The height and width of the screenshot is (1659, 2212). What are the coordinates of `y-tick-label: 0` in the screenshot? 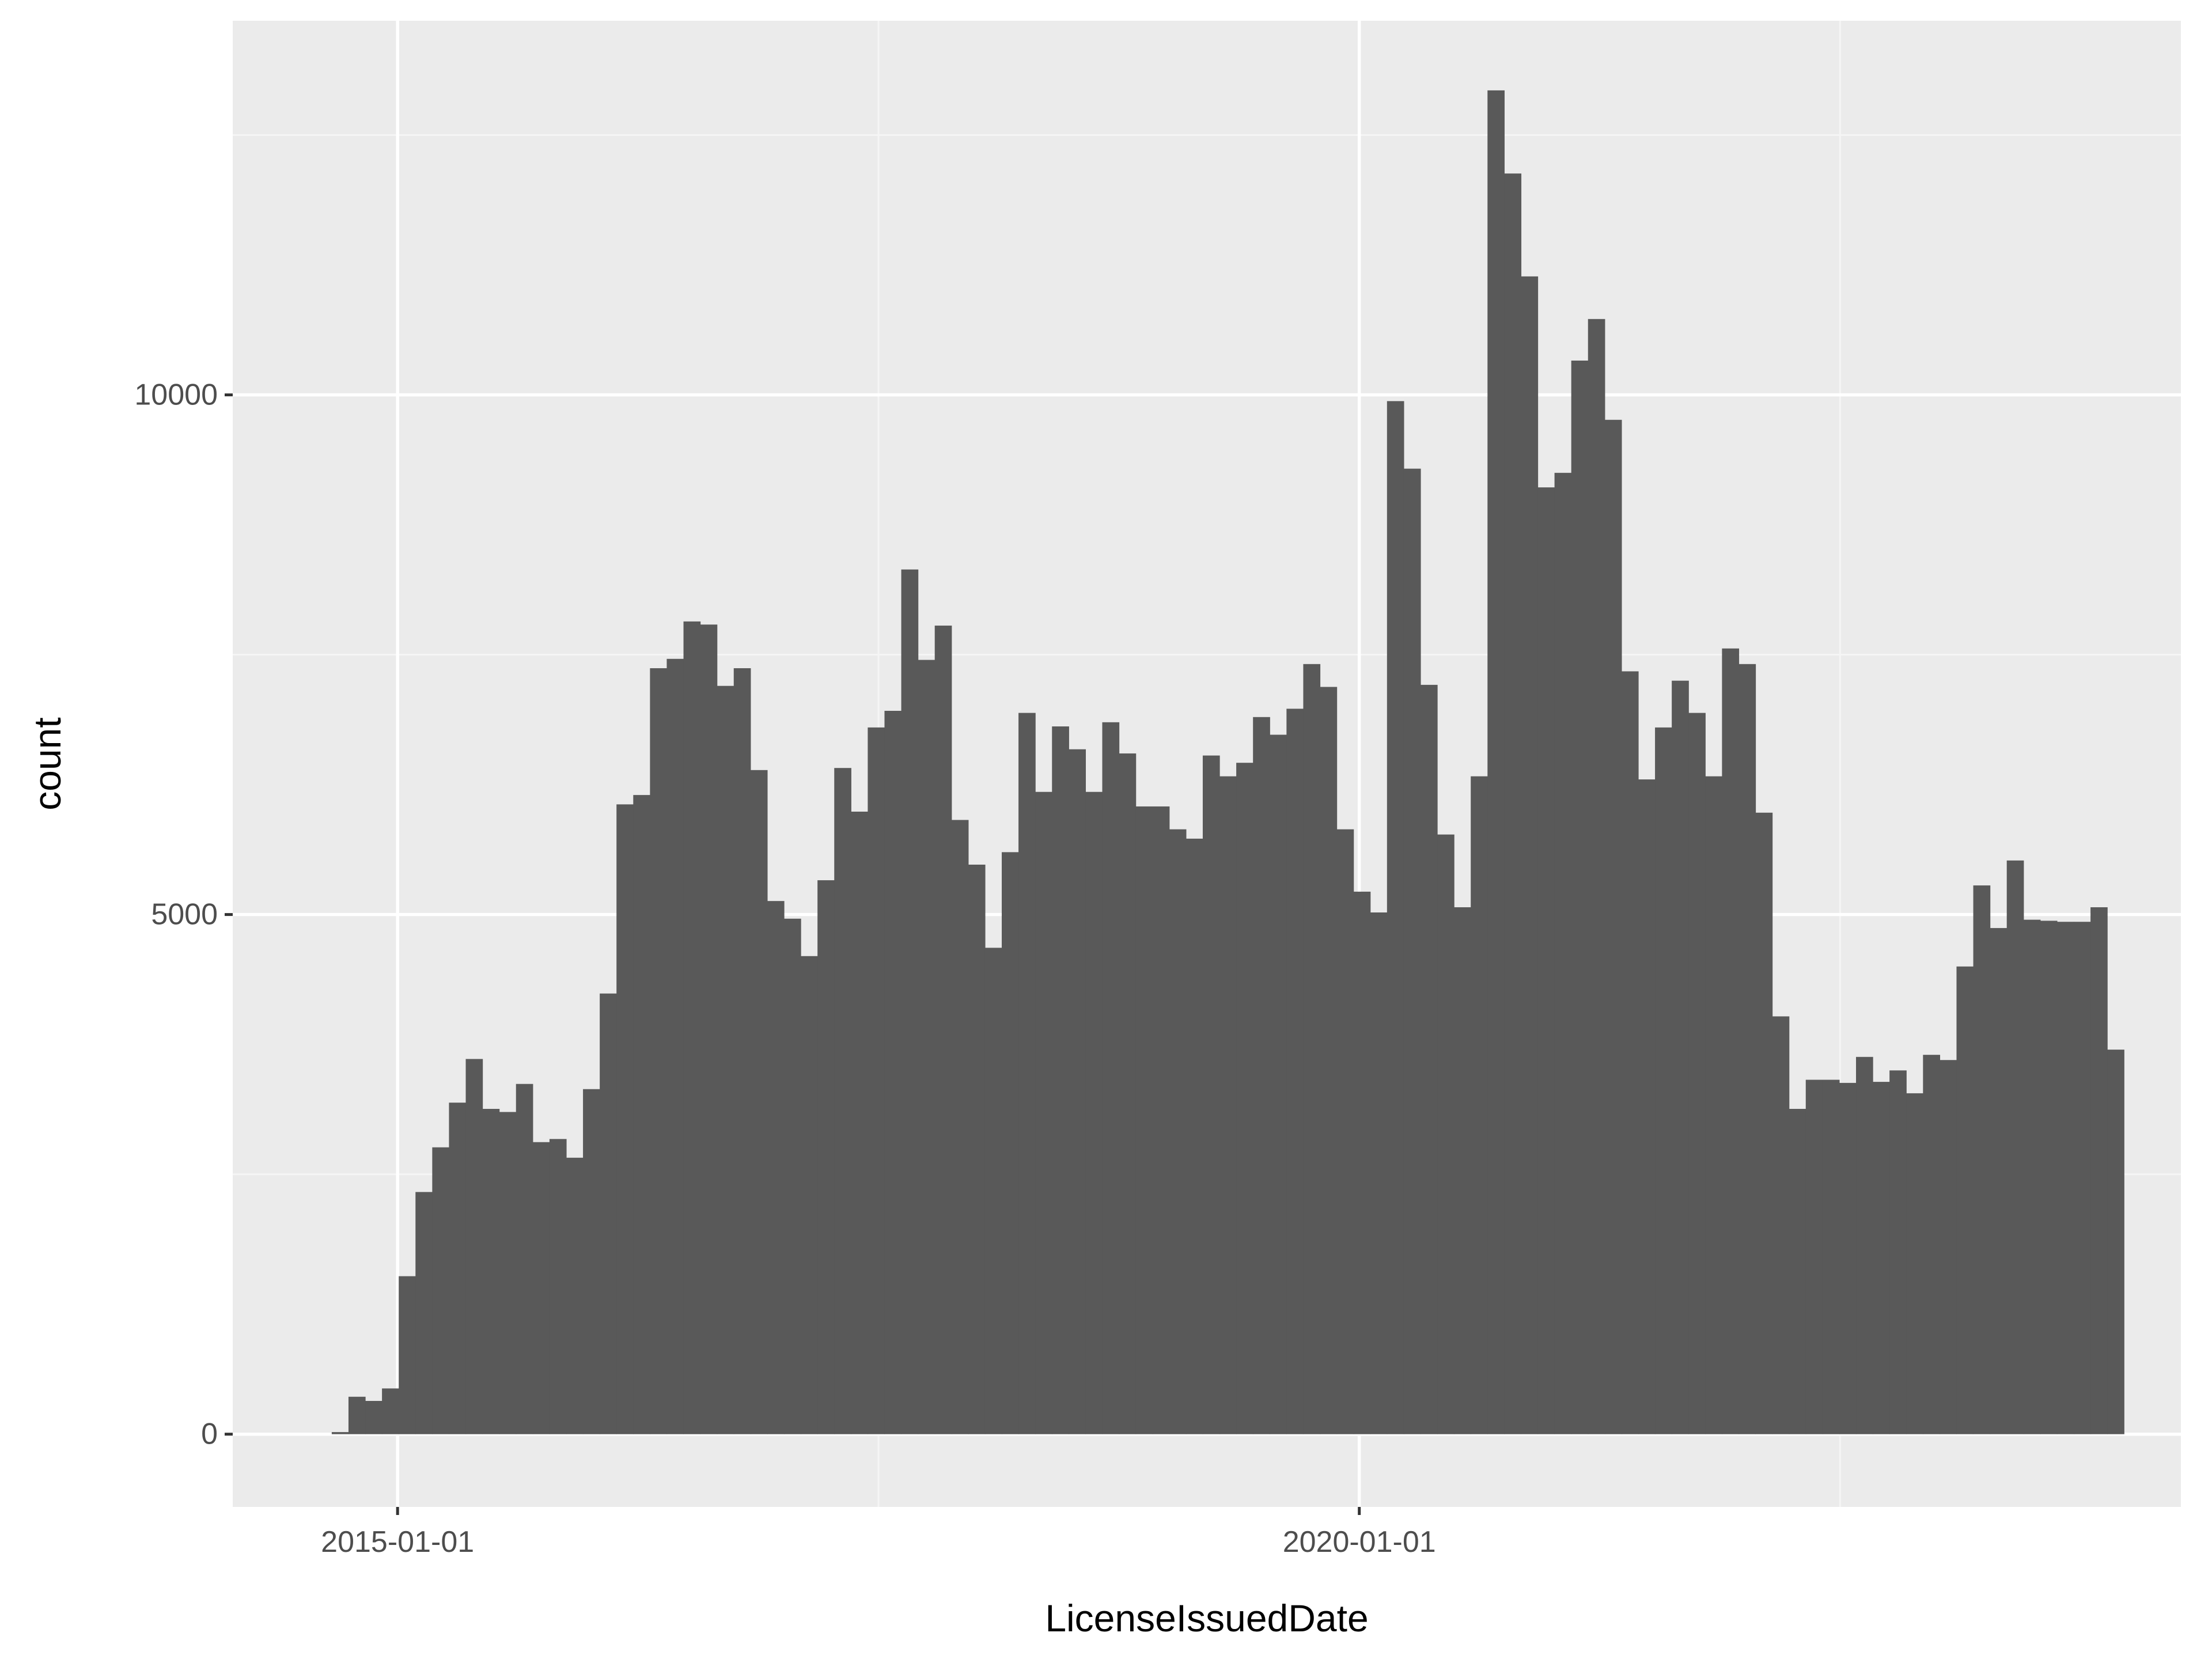 It's located at (209, 1434).